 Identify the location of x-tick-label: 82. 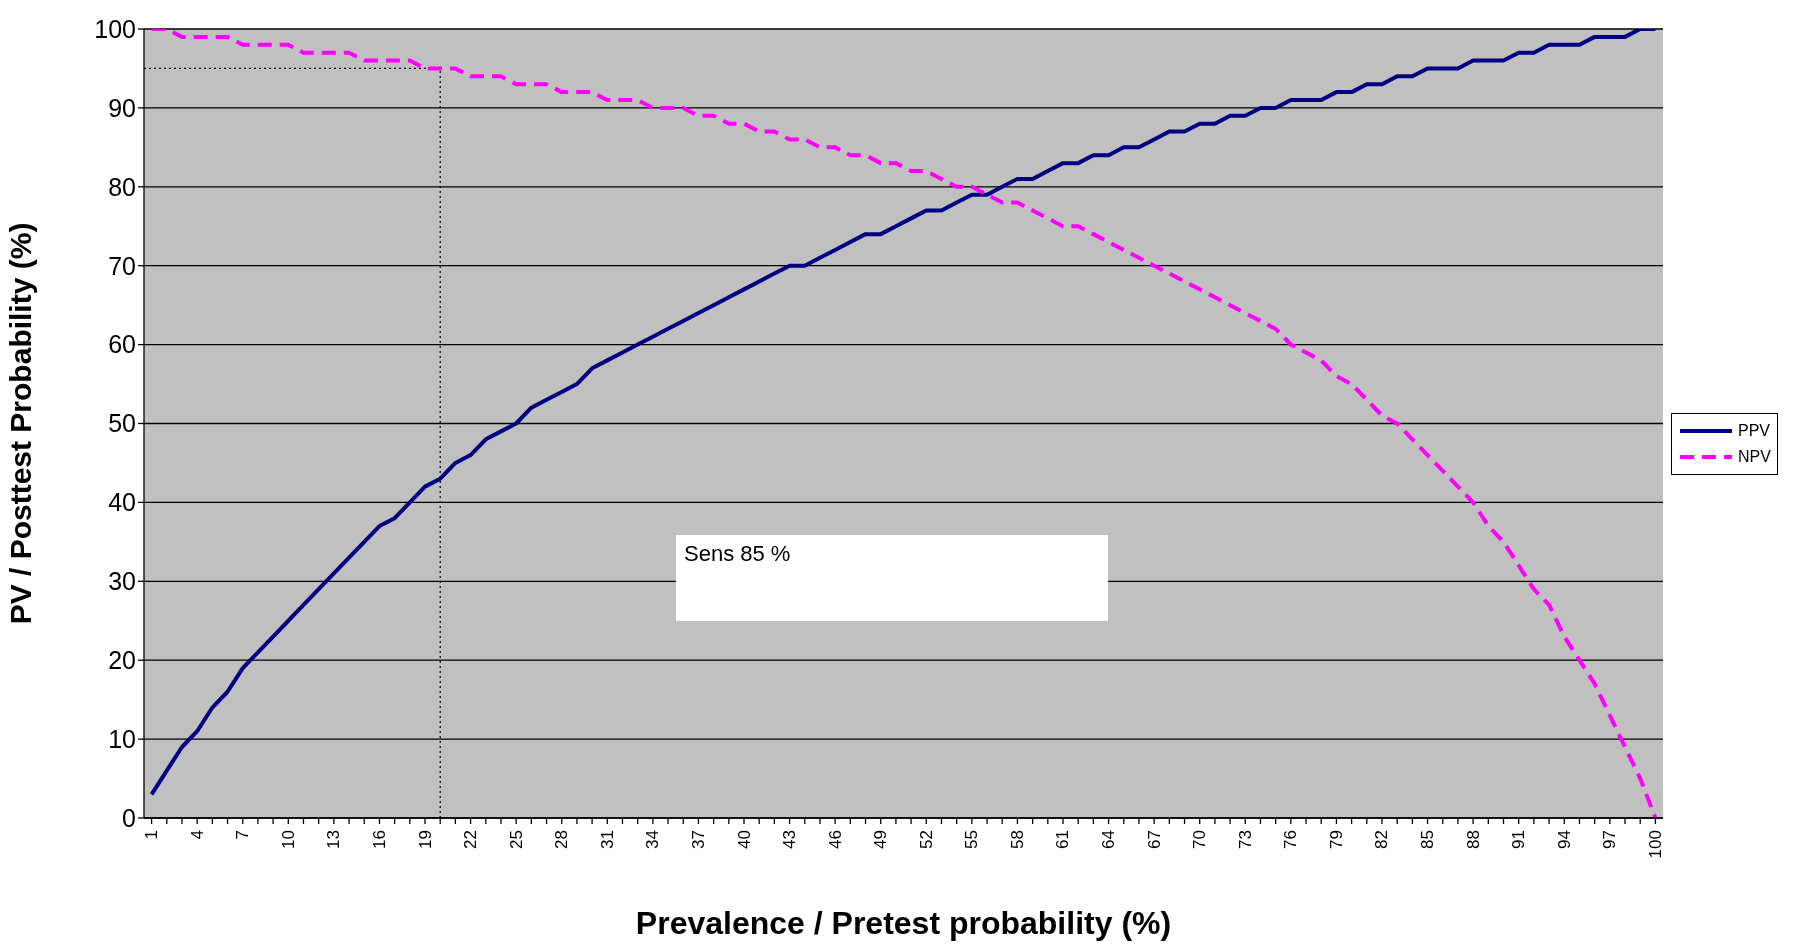
(1382, 839).